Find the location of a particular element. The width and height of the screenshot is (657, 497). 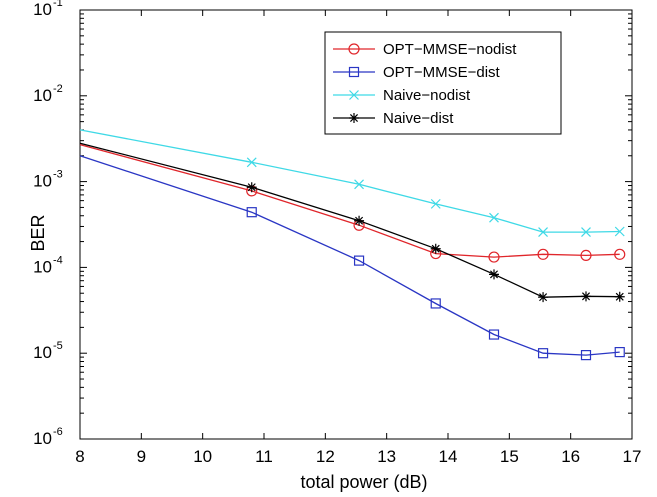

x-axis-label: total power (dB) is located at coordinates (363, 482).